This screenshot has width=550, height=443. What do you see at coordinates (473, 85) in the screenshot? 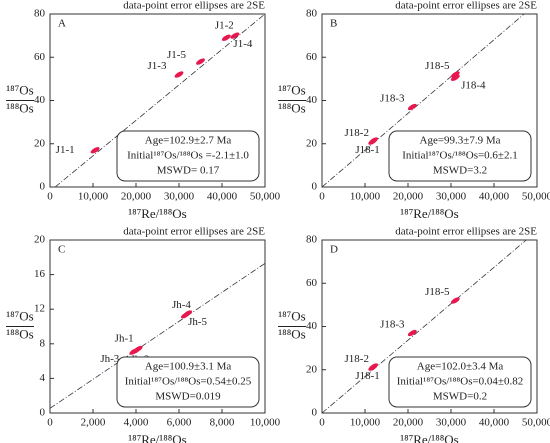
I see `point-label: J18-4` at bounding box center [473, 85].